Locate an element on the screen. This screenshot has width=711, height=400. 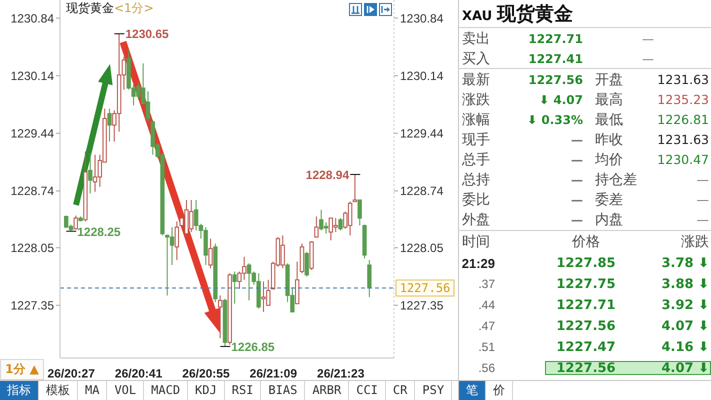
y-tick-label: 1230.84 is located at coordinates (32, 18).